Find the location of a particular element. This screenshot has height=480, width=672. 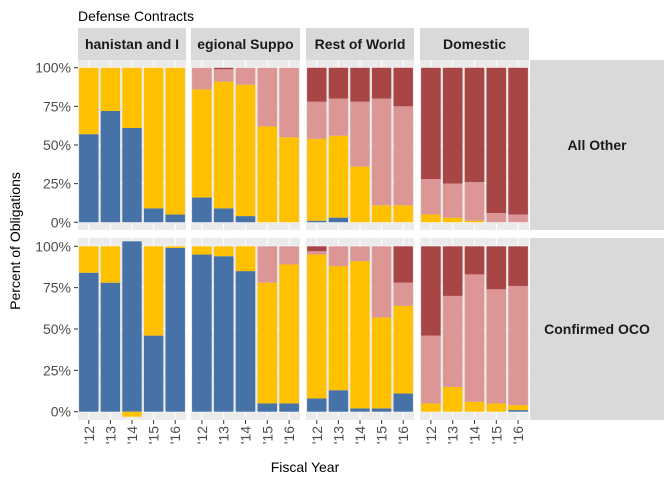

y-tick-label: 50% is located at coordinates (57, 145).